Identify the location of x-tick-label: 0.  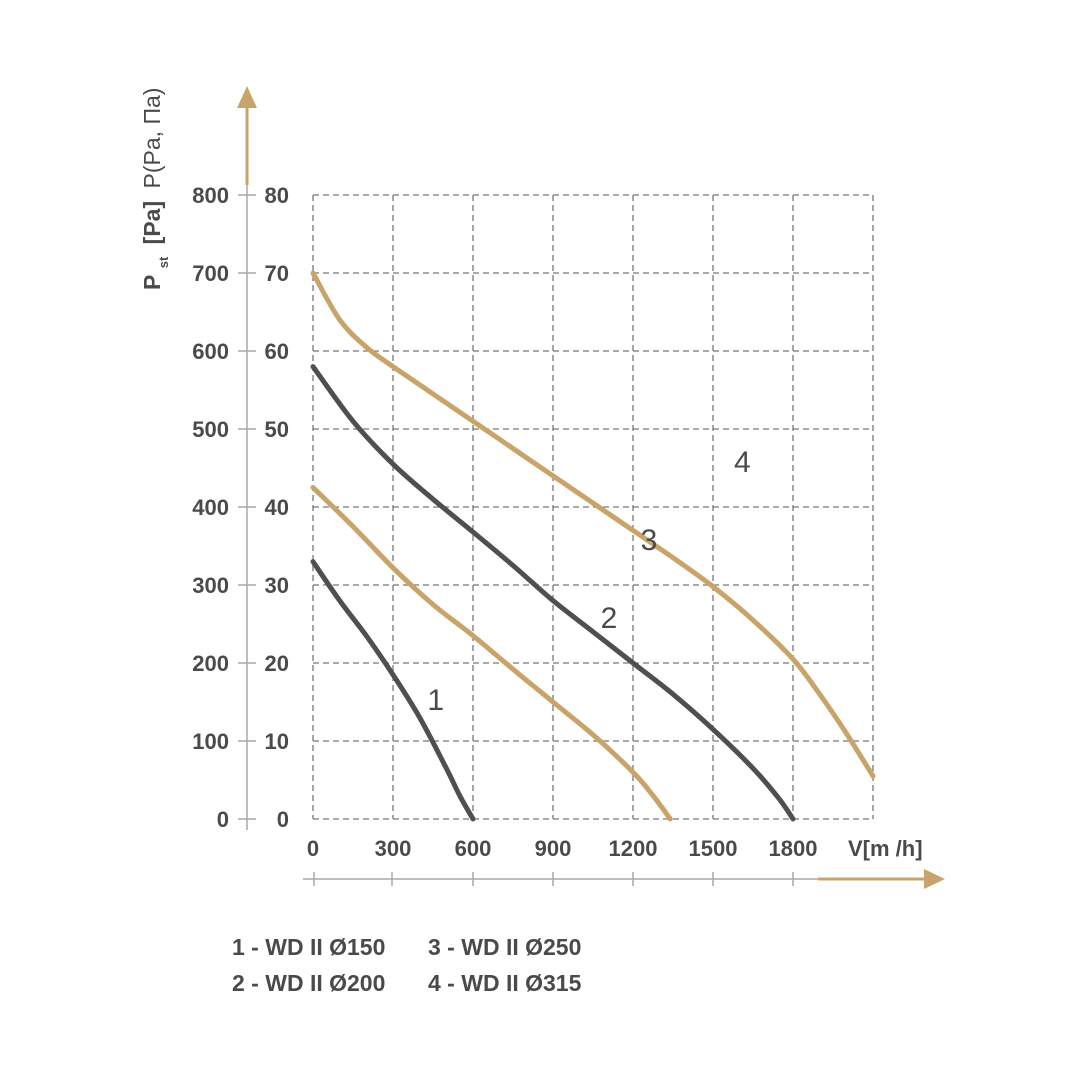
(313, 848).